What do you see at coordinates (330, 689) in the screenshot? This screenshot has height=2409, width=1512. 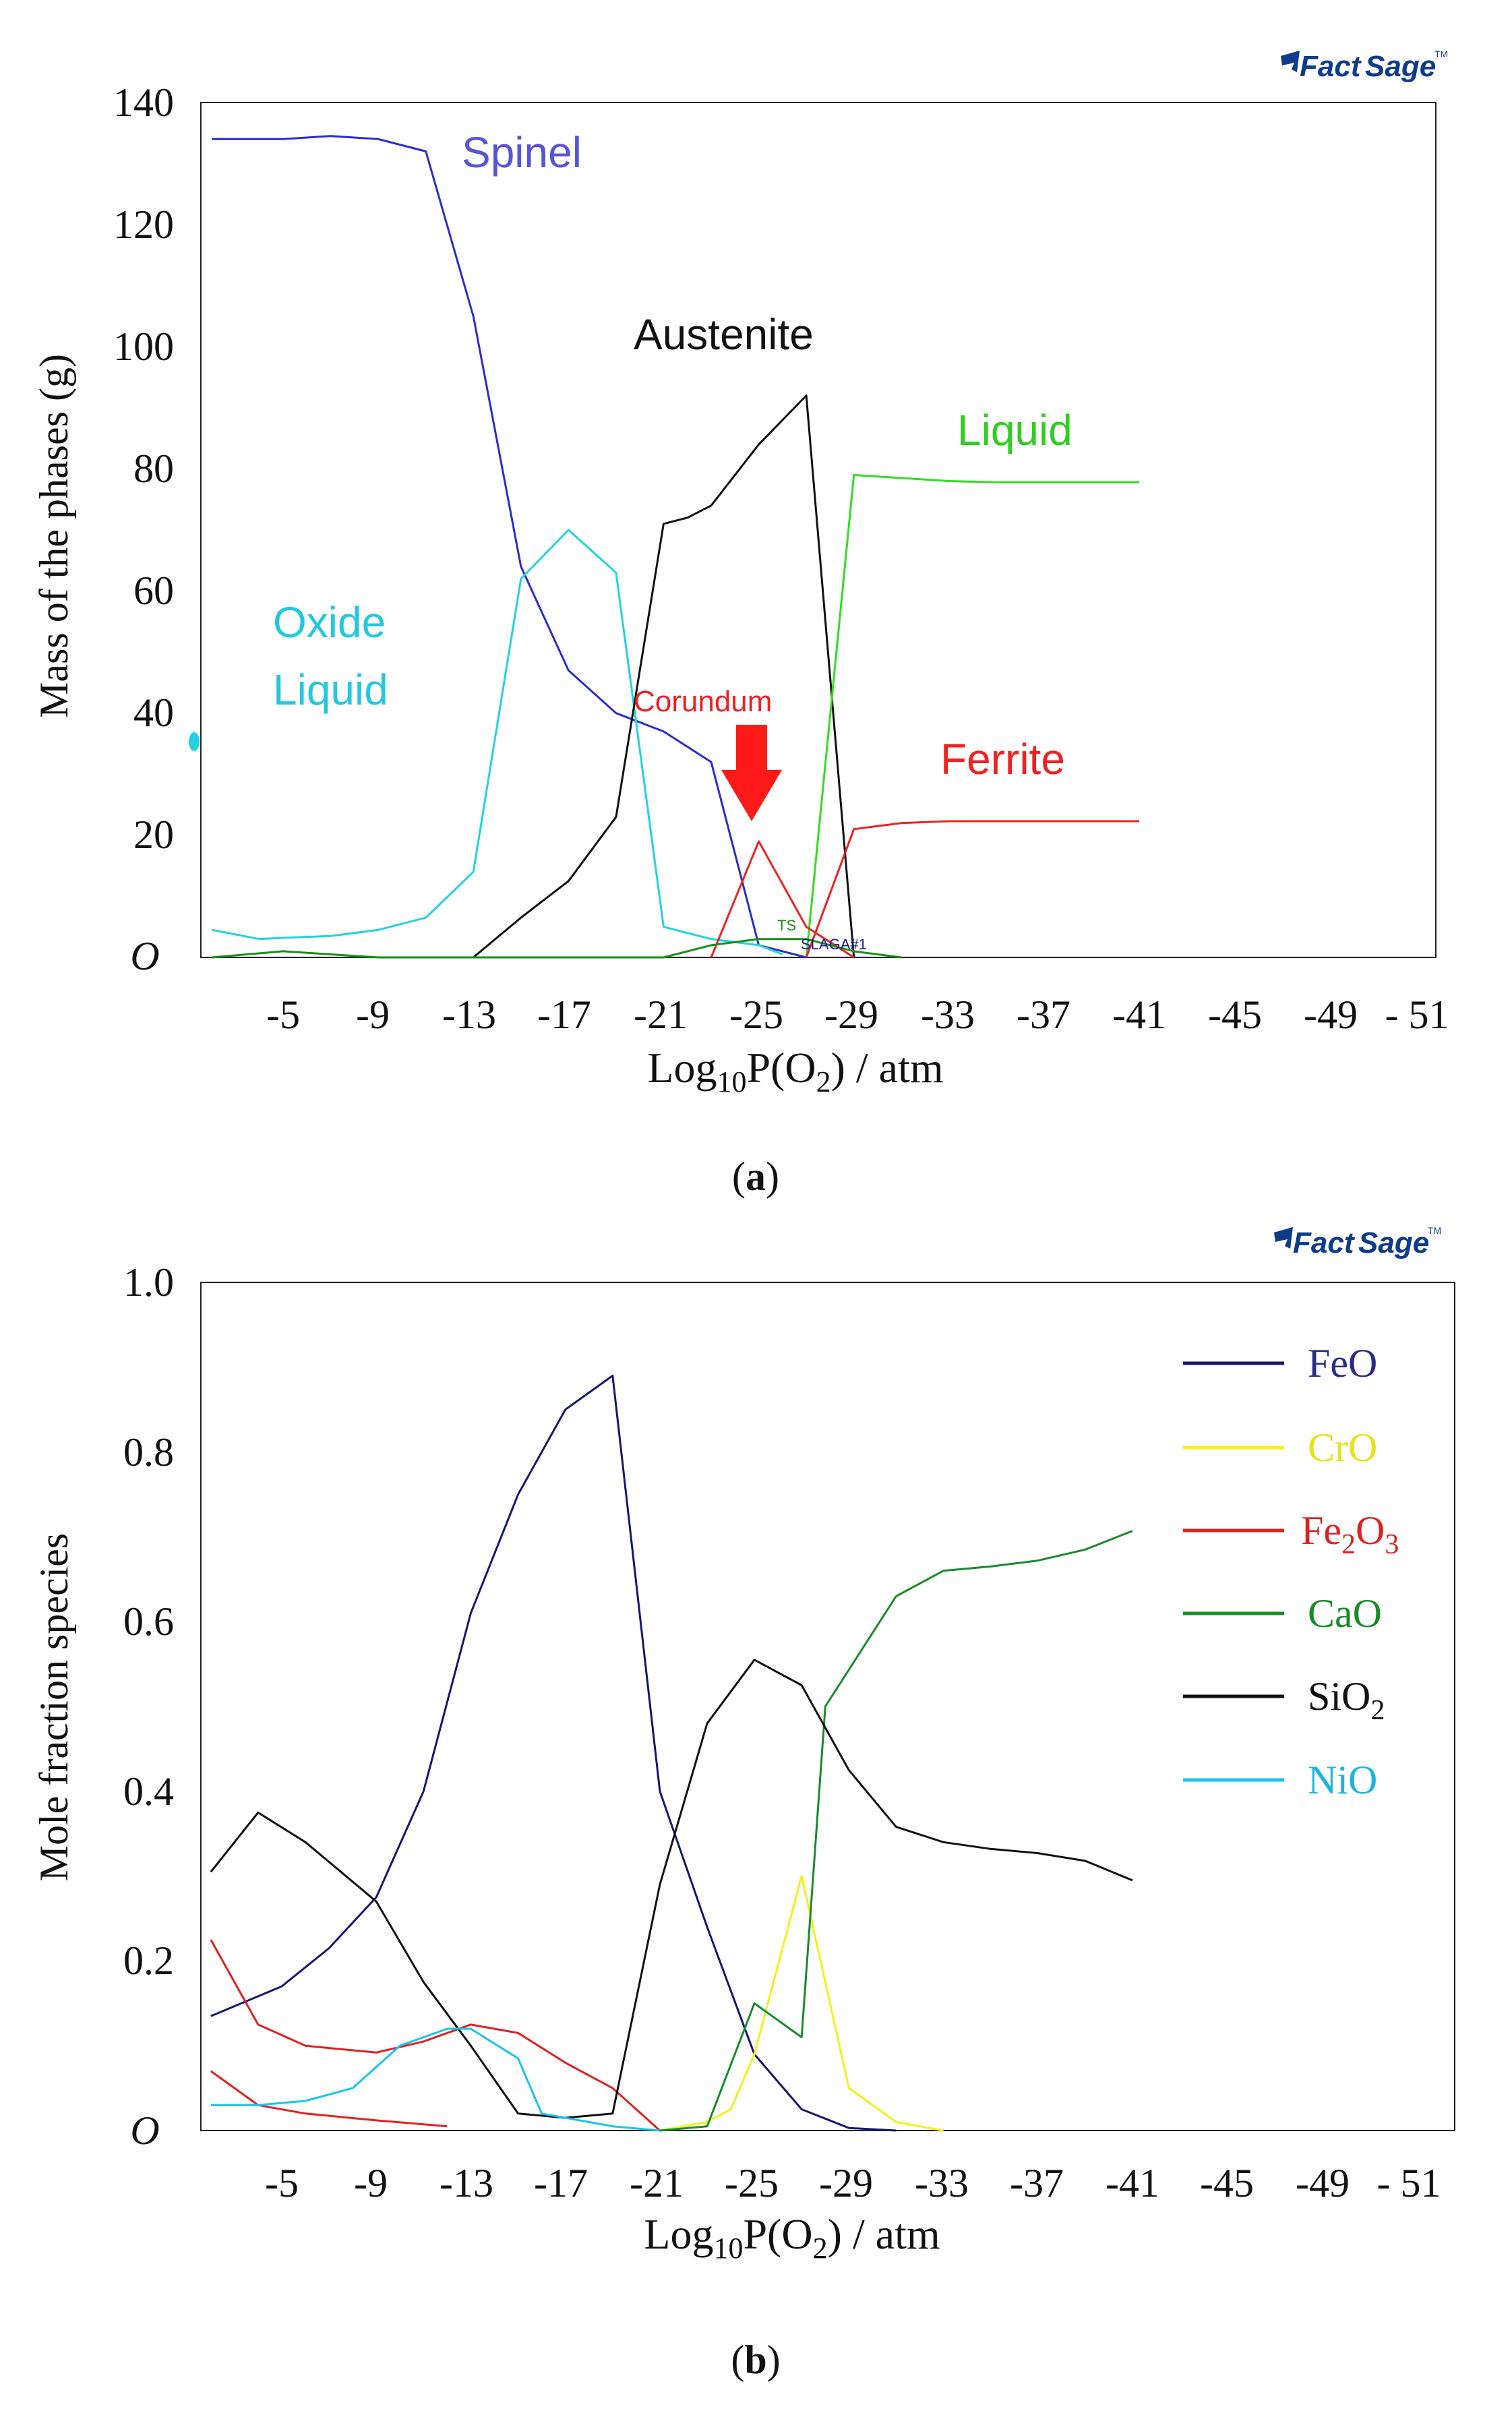 I see `annotation-oxide-liquid: Liquid` at bounding box center [330, 689].